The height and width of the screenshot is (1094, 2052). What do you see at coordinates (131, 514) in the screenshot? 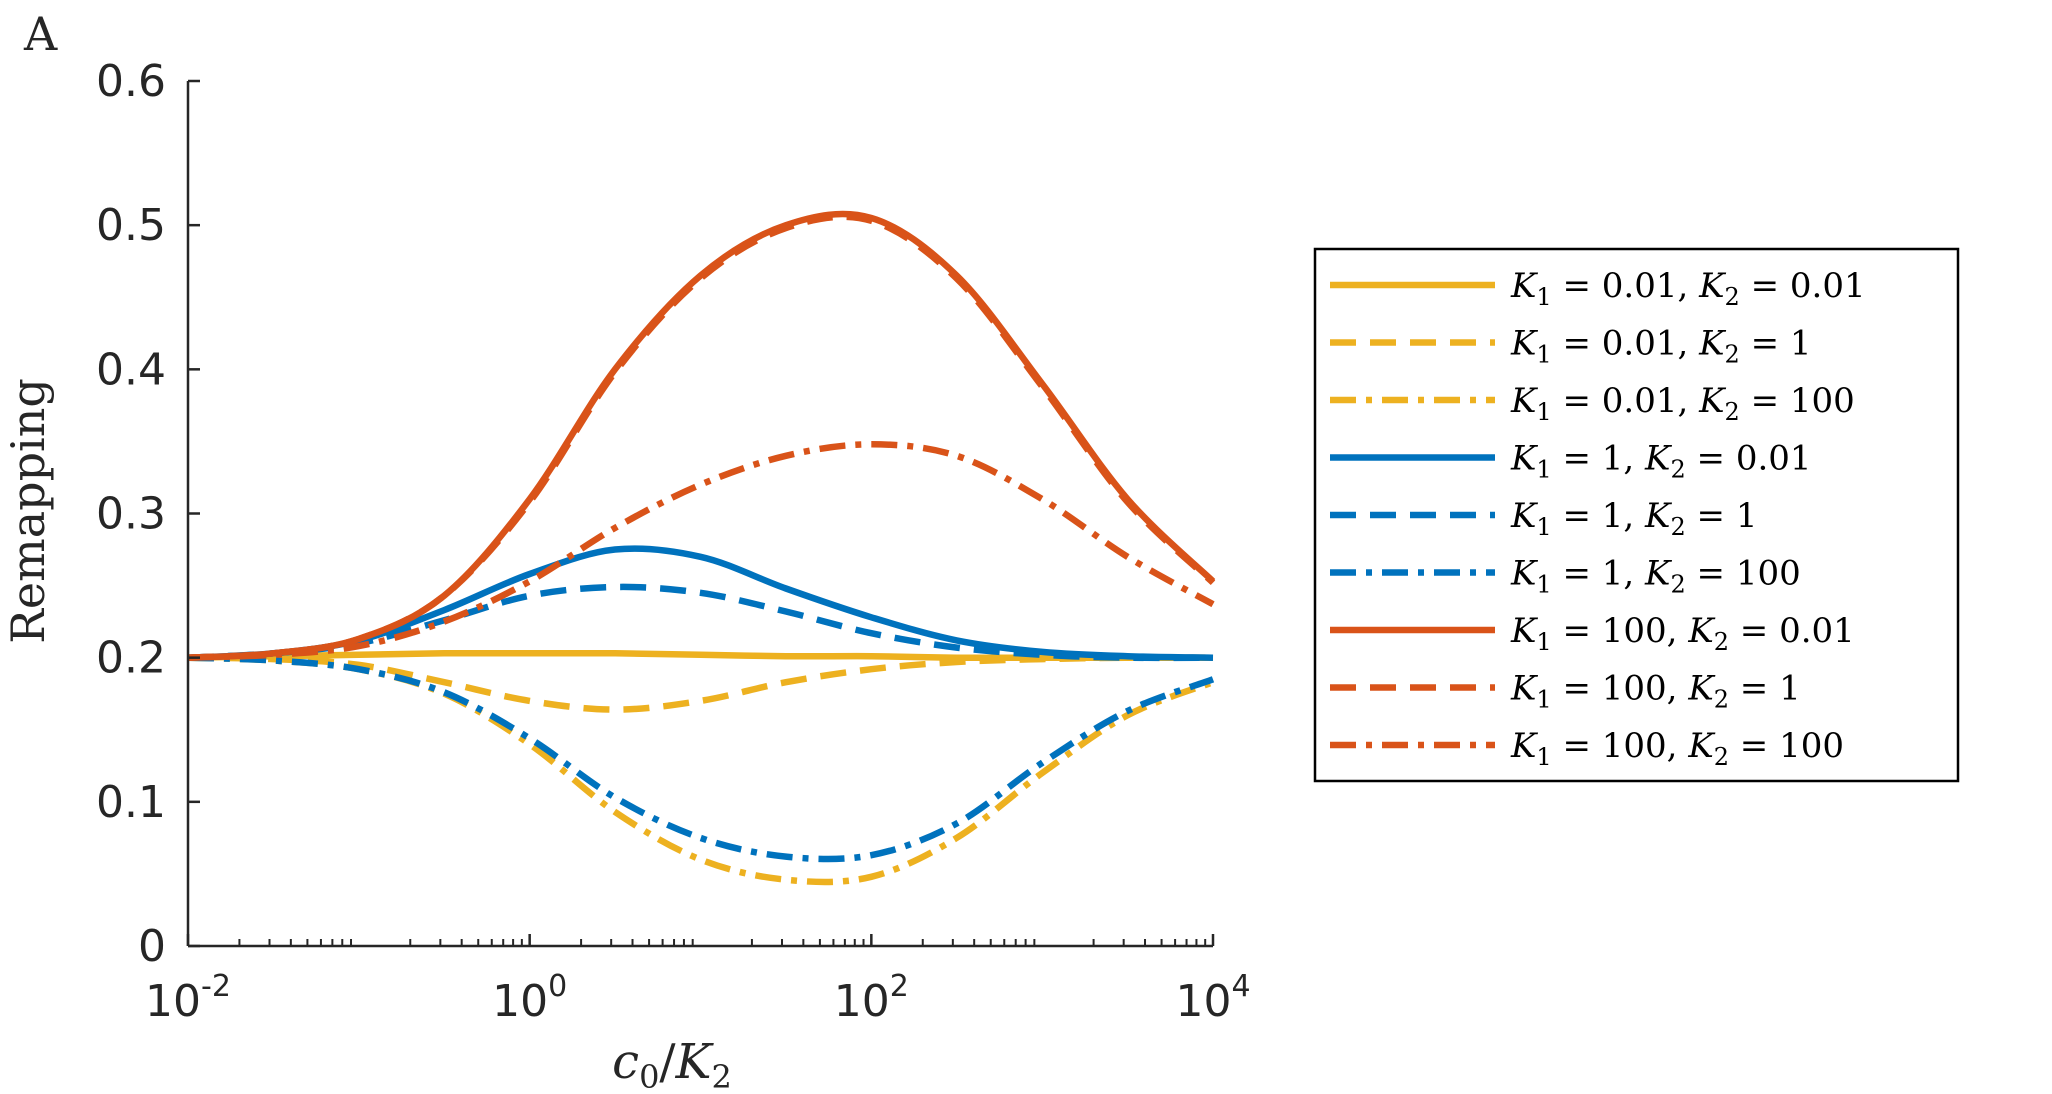
I see `y-tick-label: 0.3` at bounding box center [131, 514].